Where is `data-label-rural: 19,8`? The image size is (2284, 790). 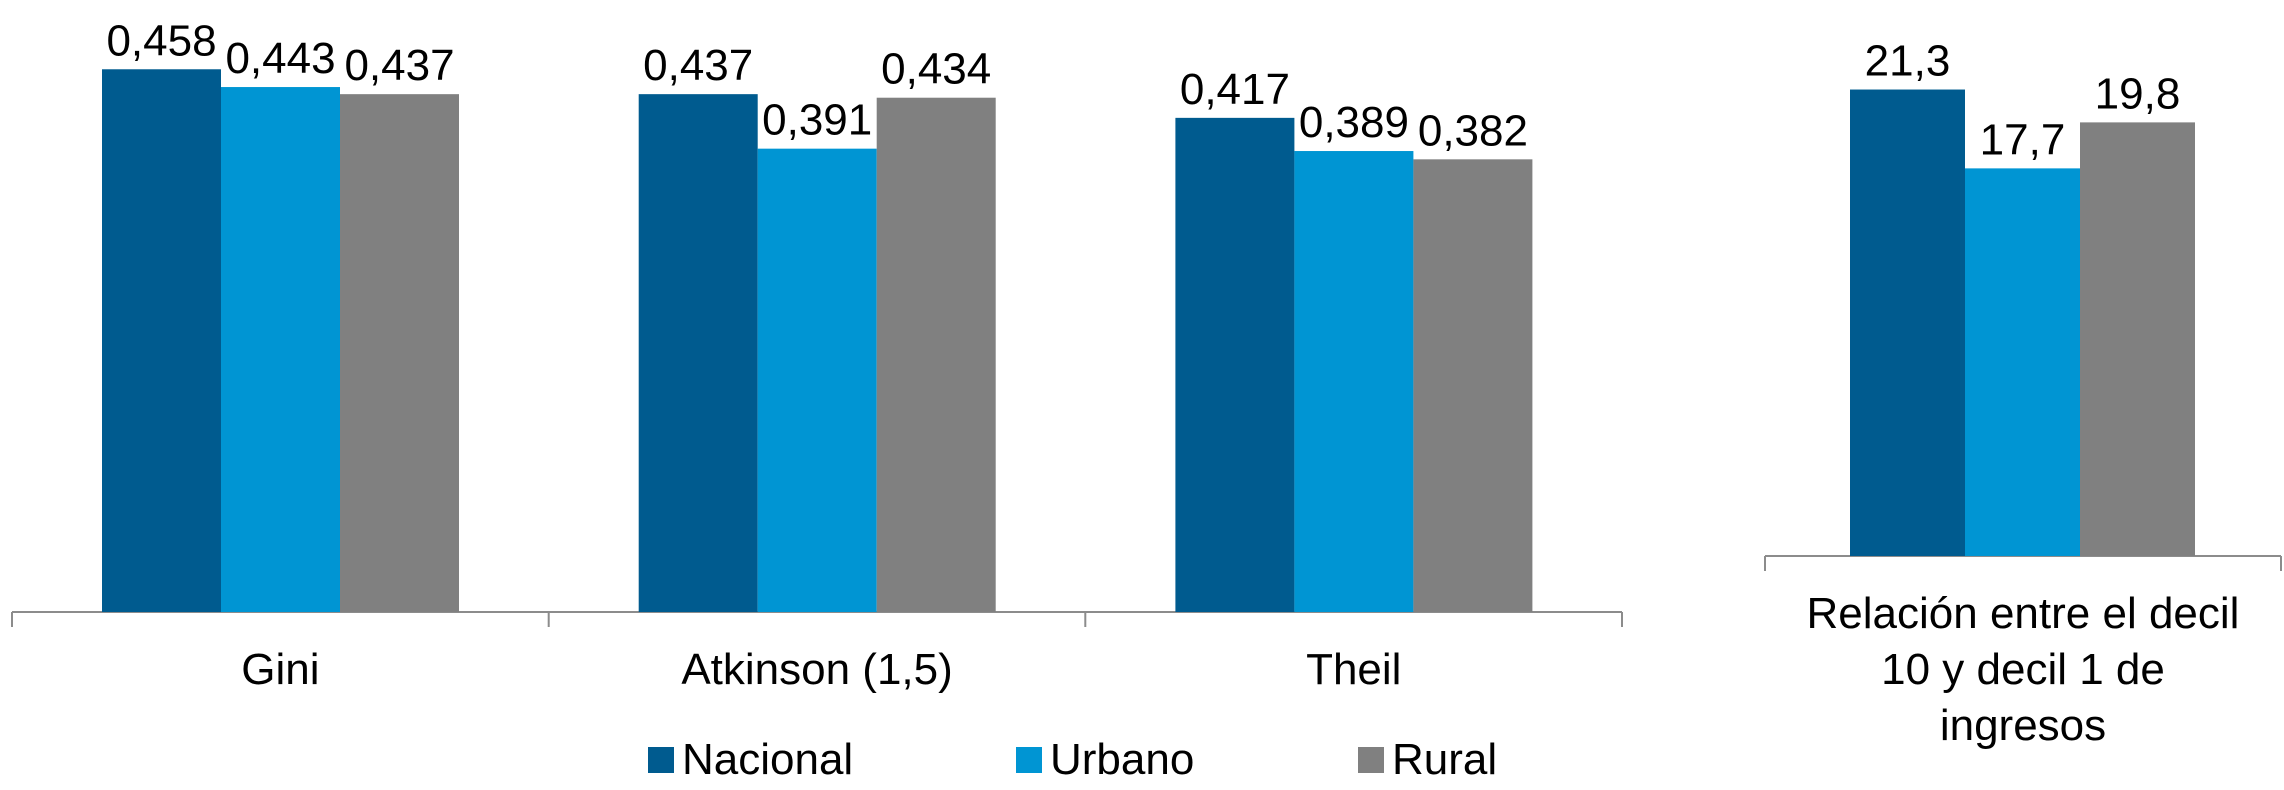 data-label-rural: 19,8 is located at coordinates (2138, 93).